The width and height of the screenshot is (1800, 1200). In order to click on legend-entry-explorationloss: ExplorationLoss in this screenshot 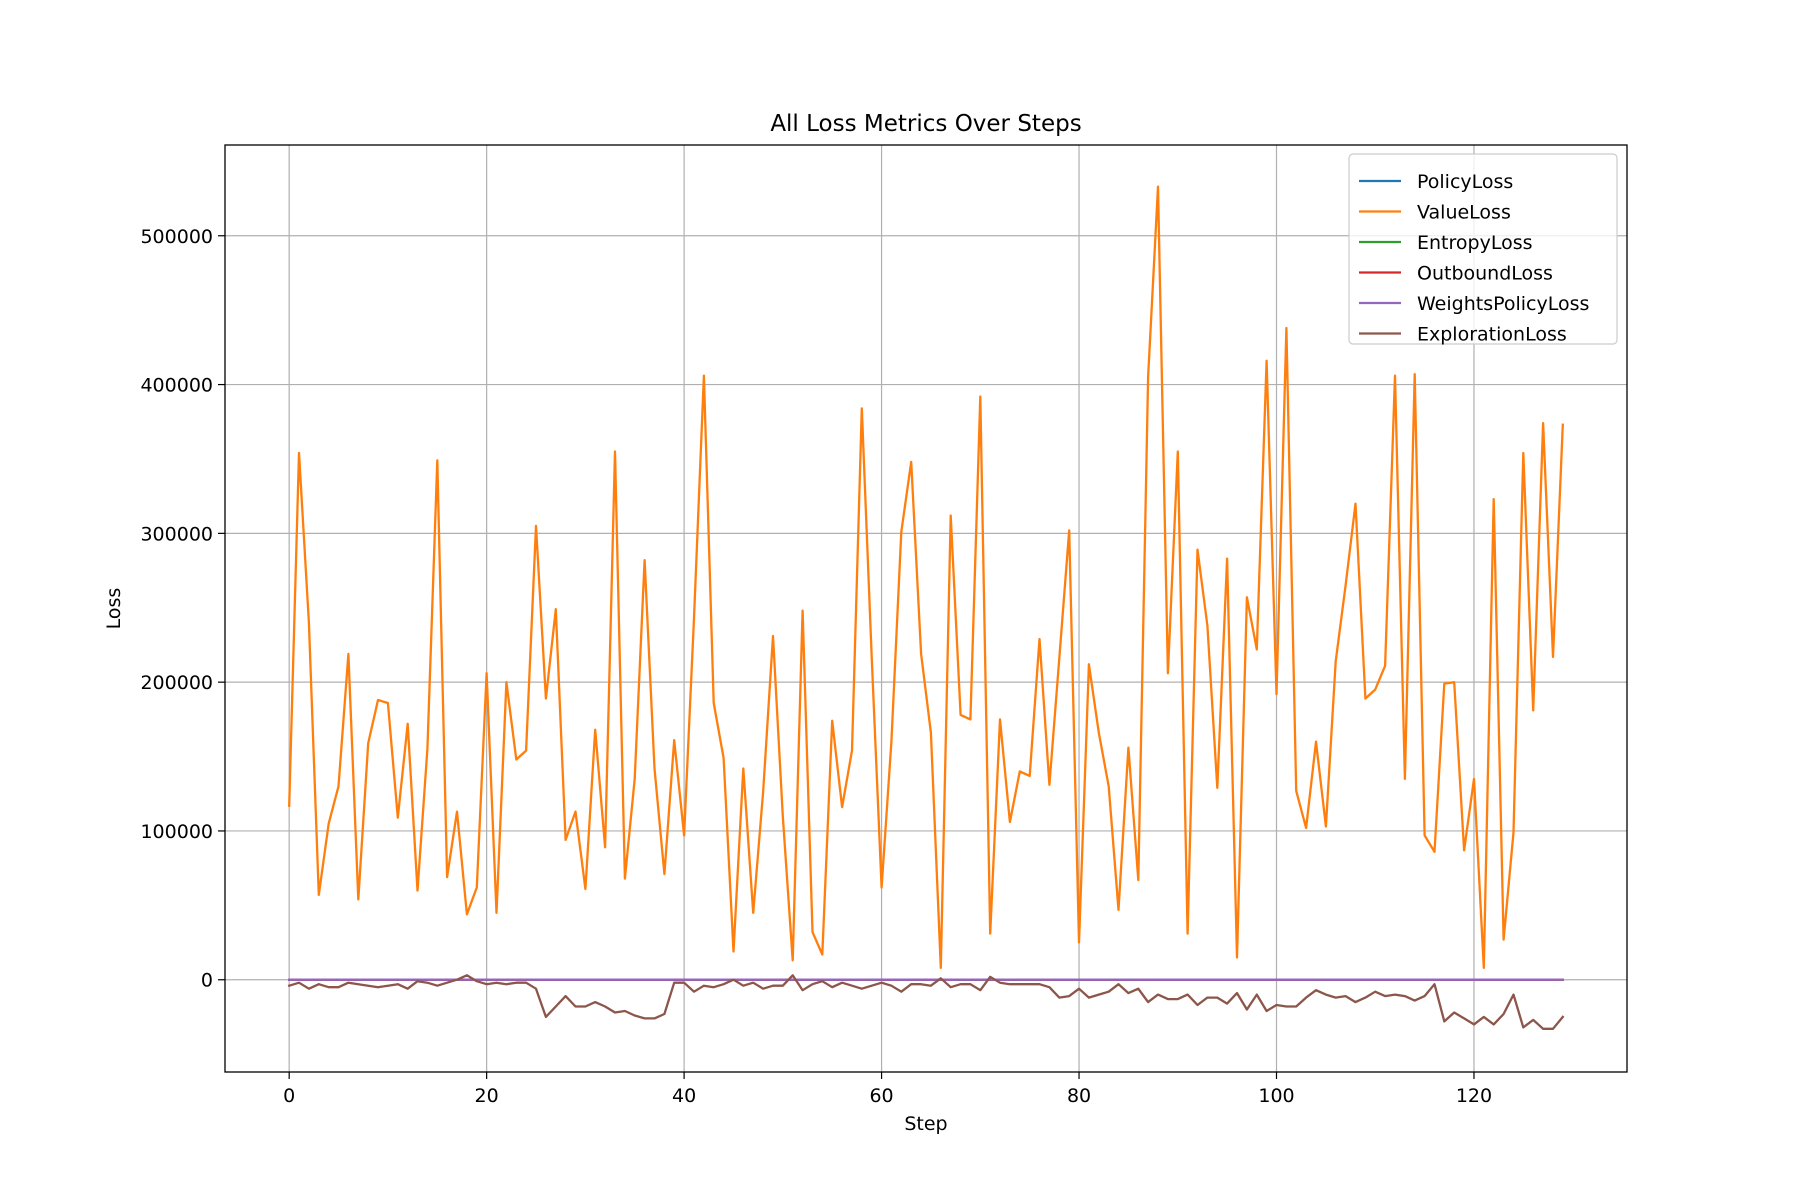, I will do `click(1492, 335)`.